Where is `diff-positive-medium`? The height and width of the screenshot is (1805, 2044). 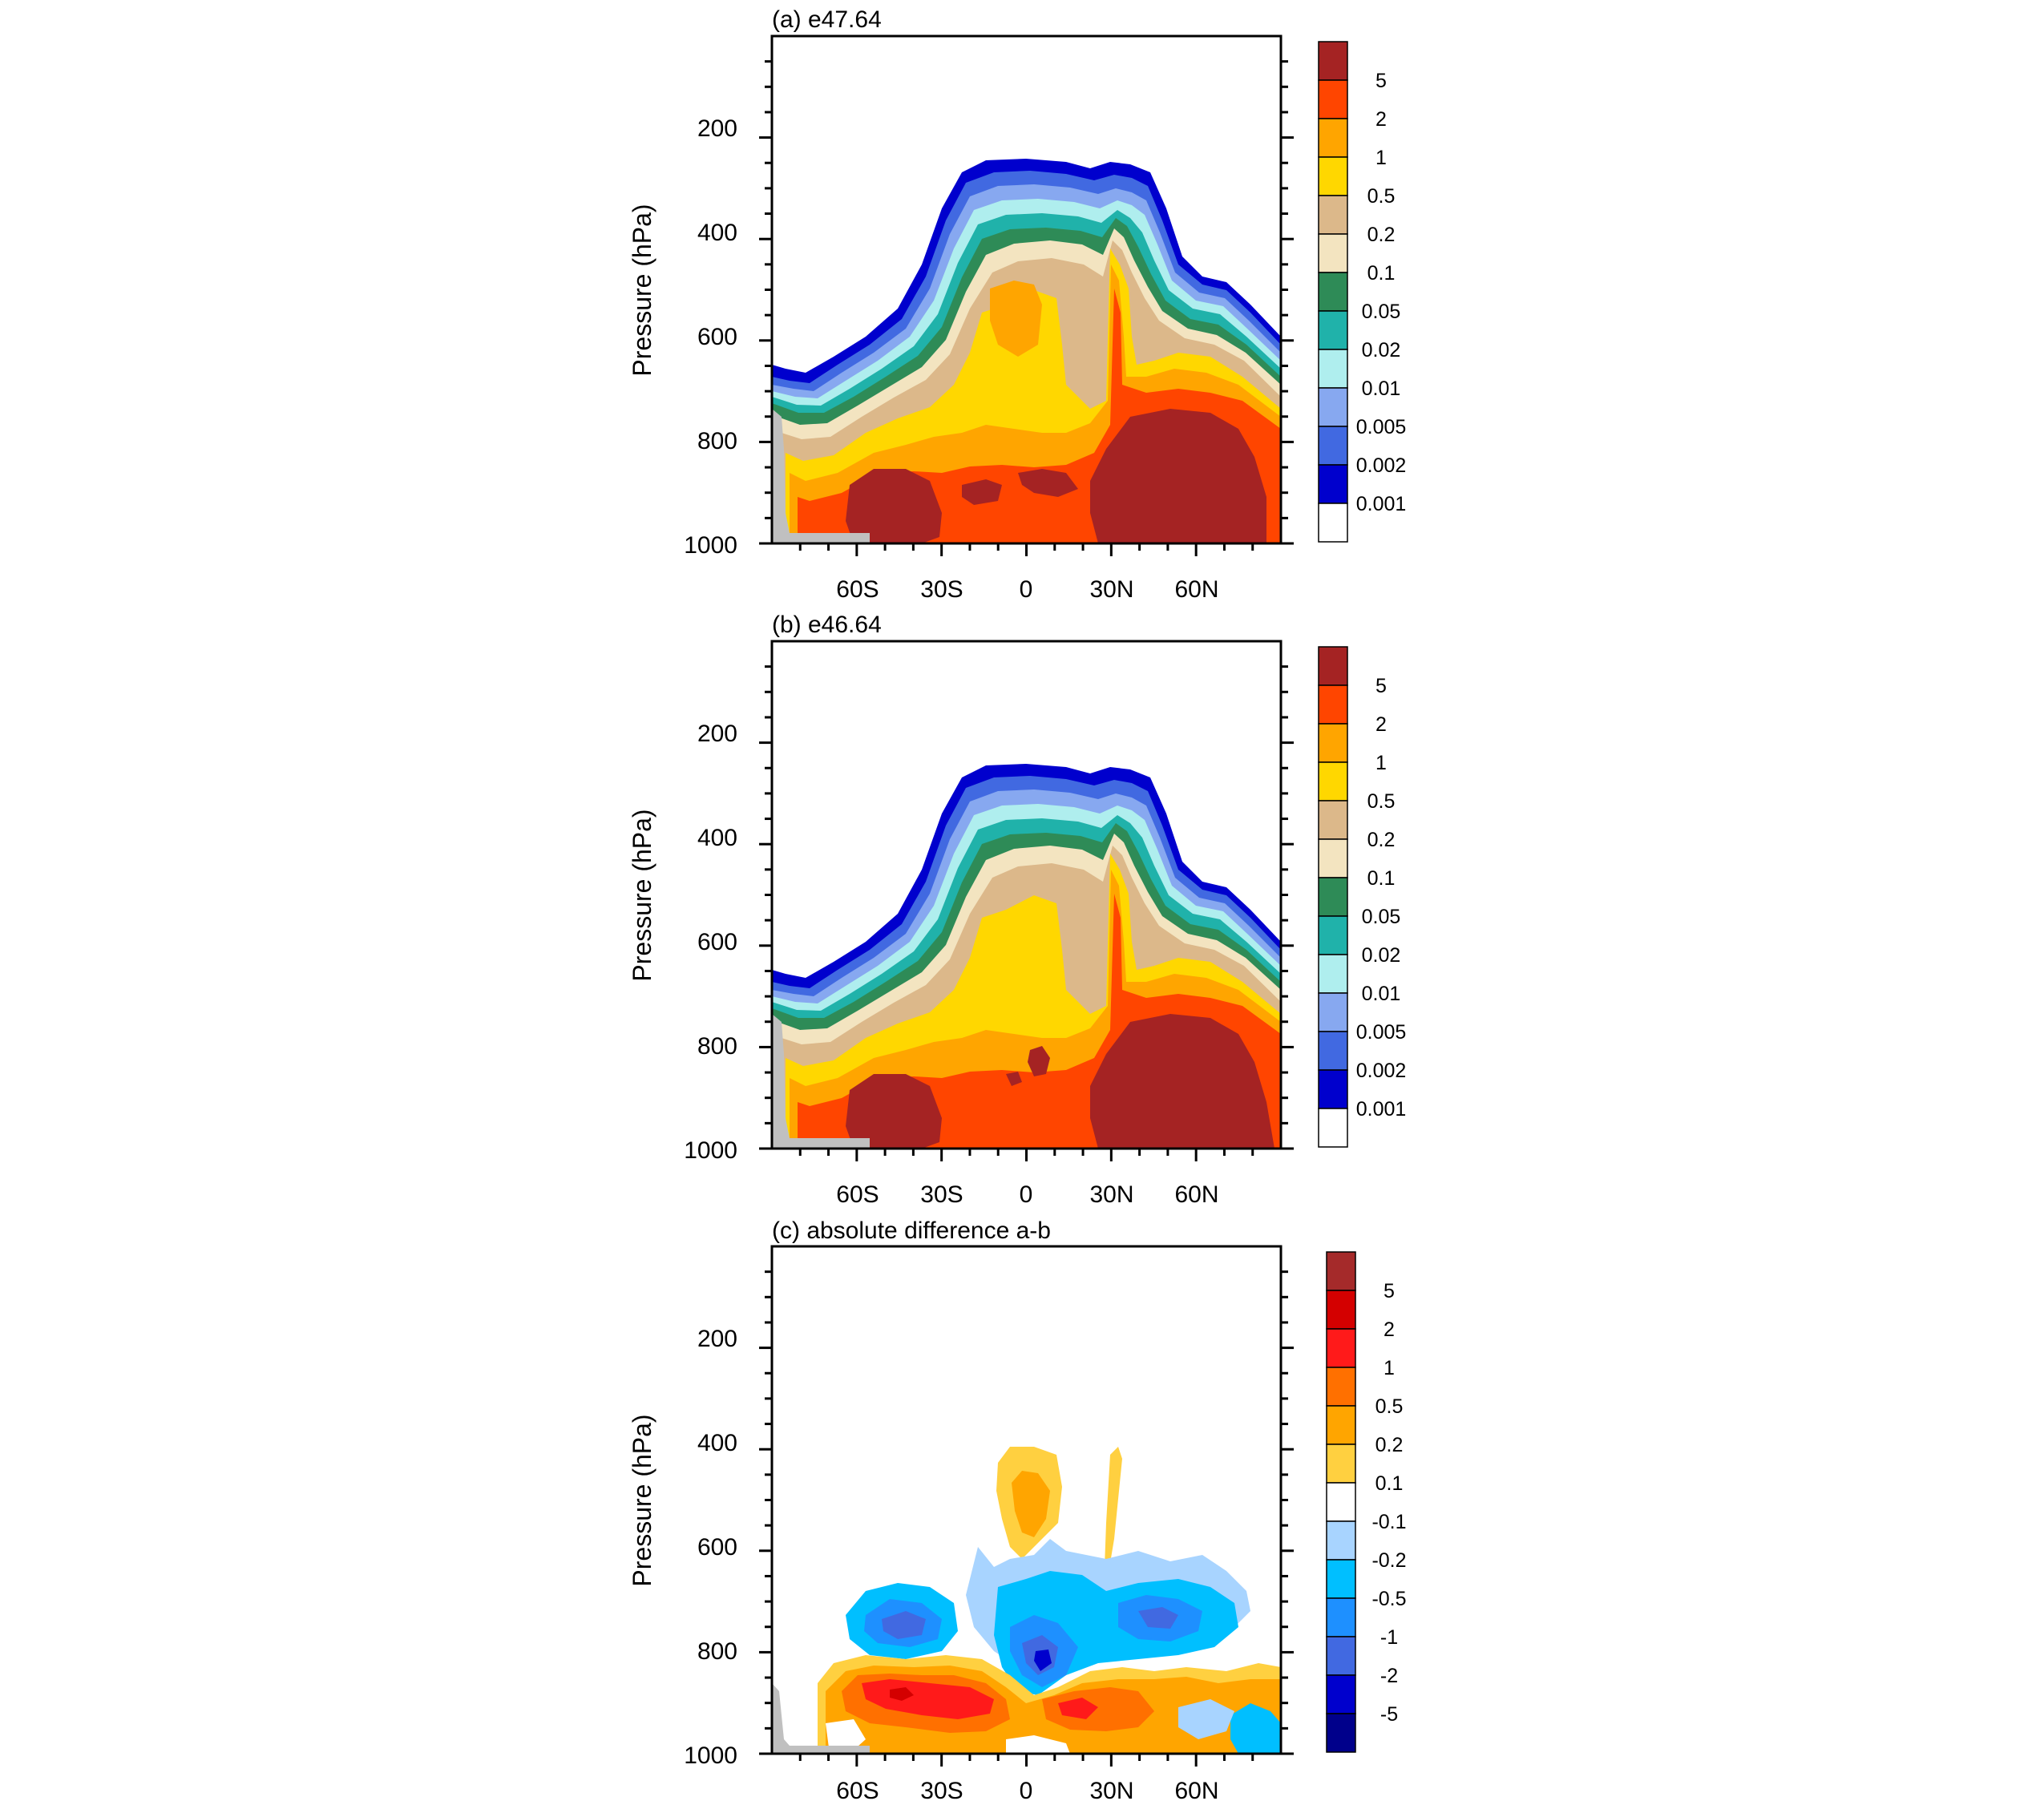 diff-positive-medium is located at coordinates (1031, 1504).